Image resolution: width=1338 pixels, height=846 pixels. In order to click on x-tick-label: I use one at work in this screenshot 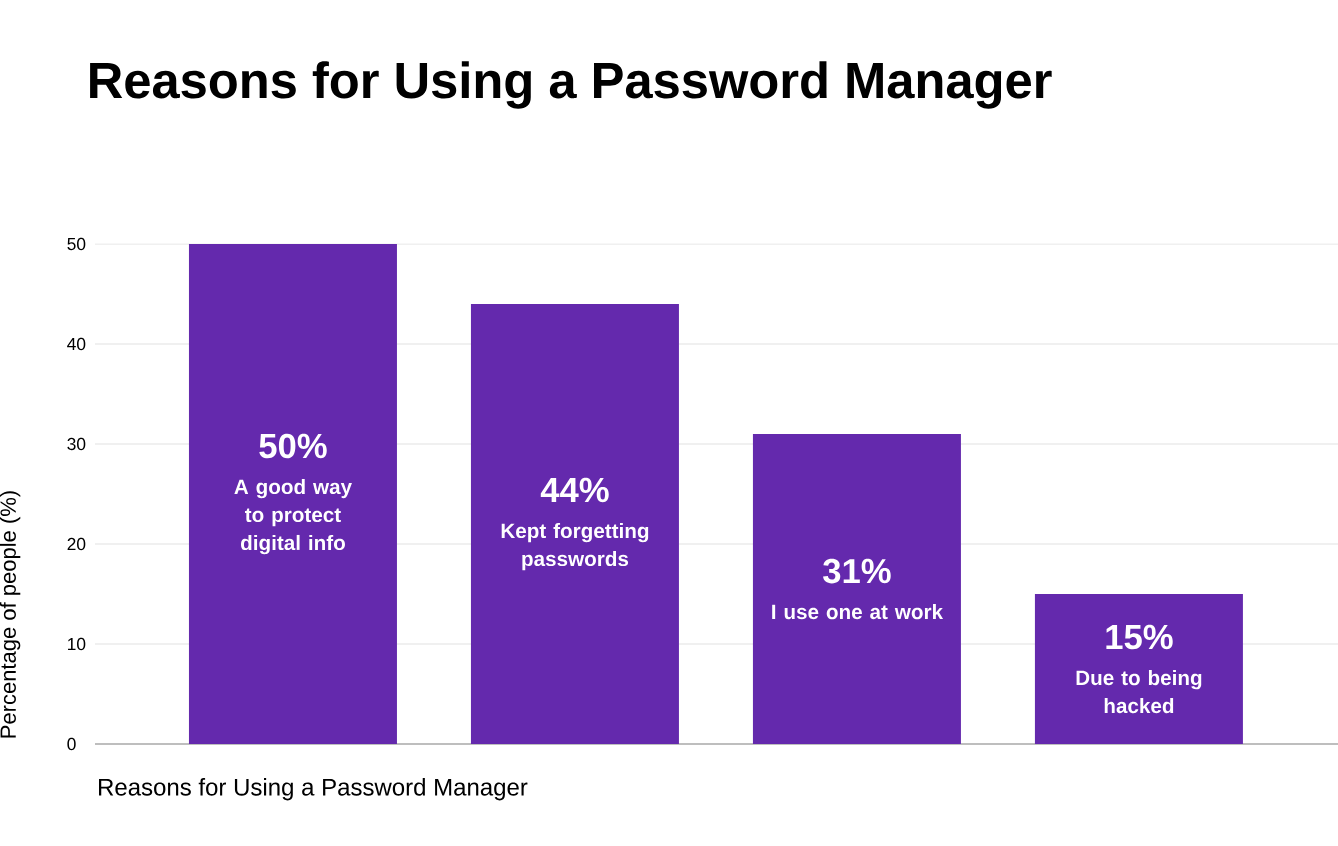, I will do `click(858, 612)`.